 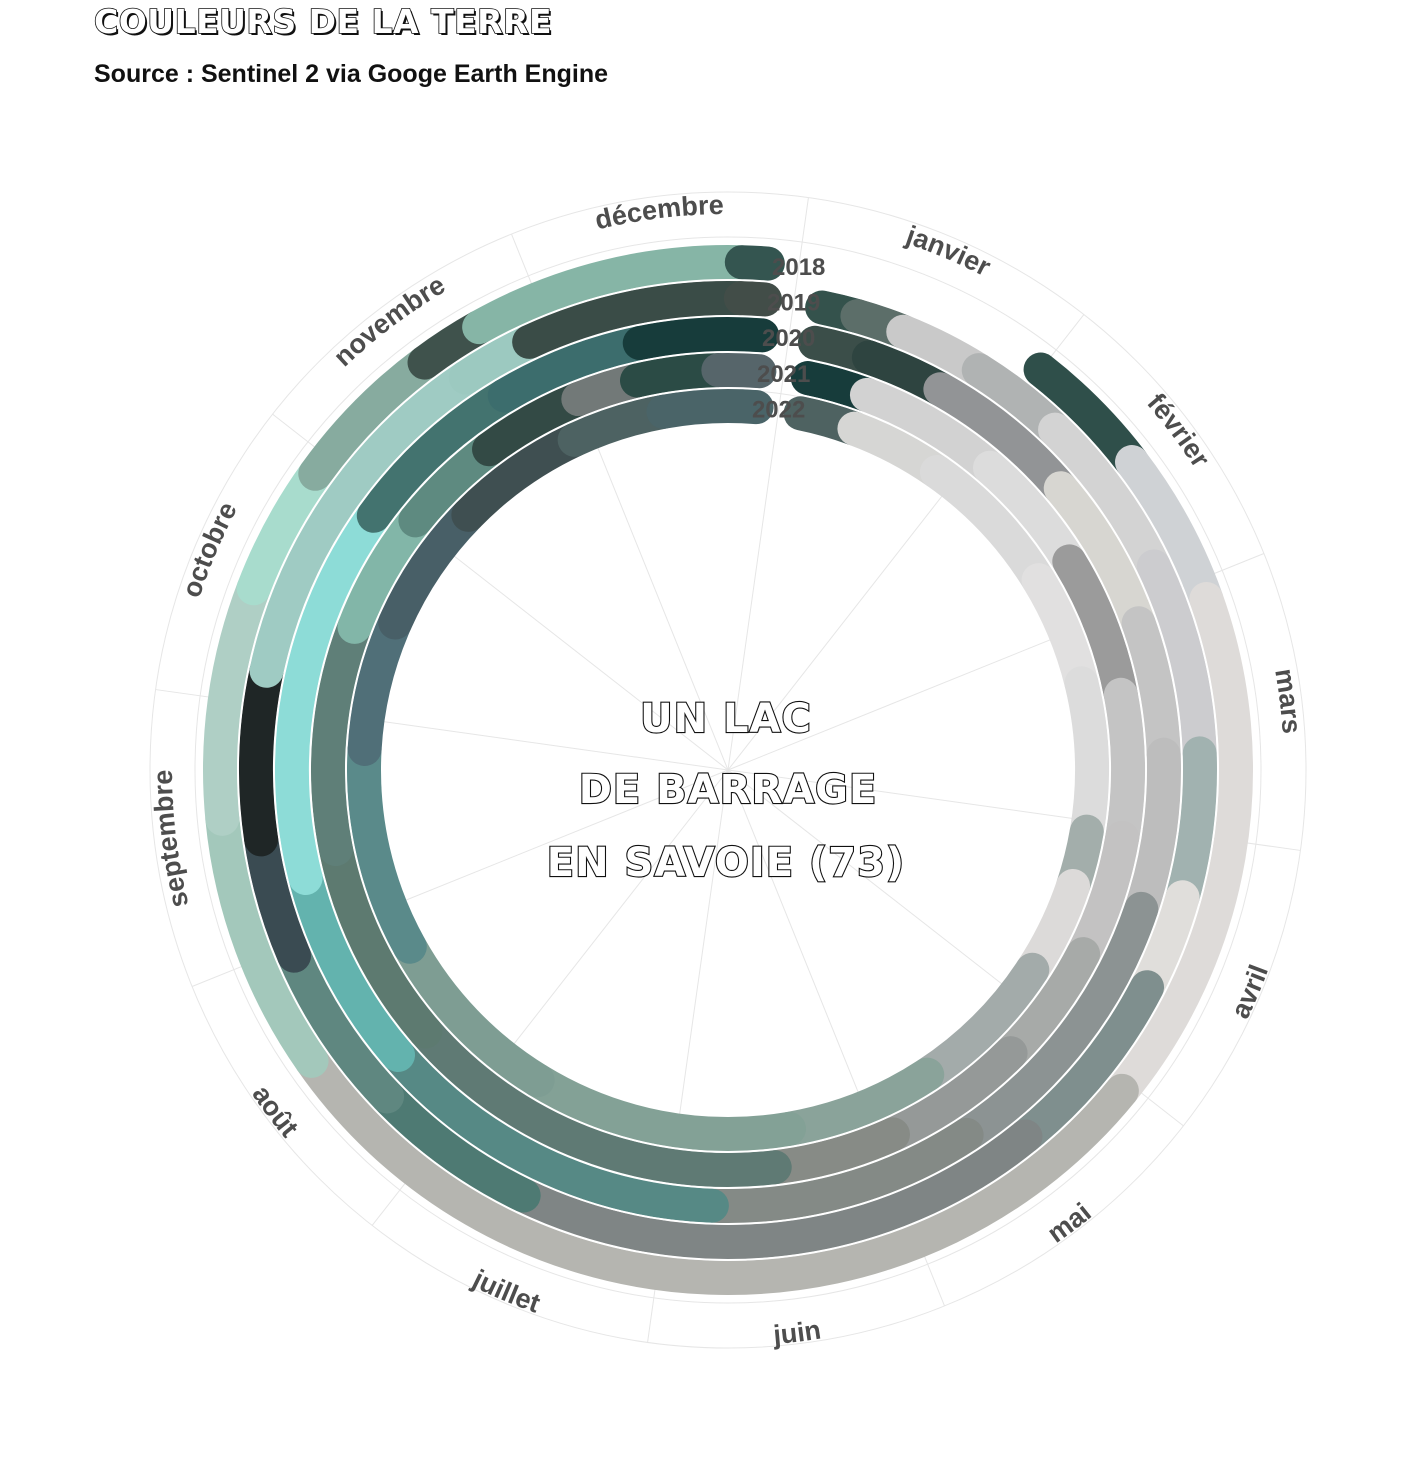 I want to click on year-label: 2018, so click(x=798, y=267).